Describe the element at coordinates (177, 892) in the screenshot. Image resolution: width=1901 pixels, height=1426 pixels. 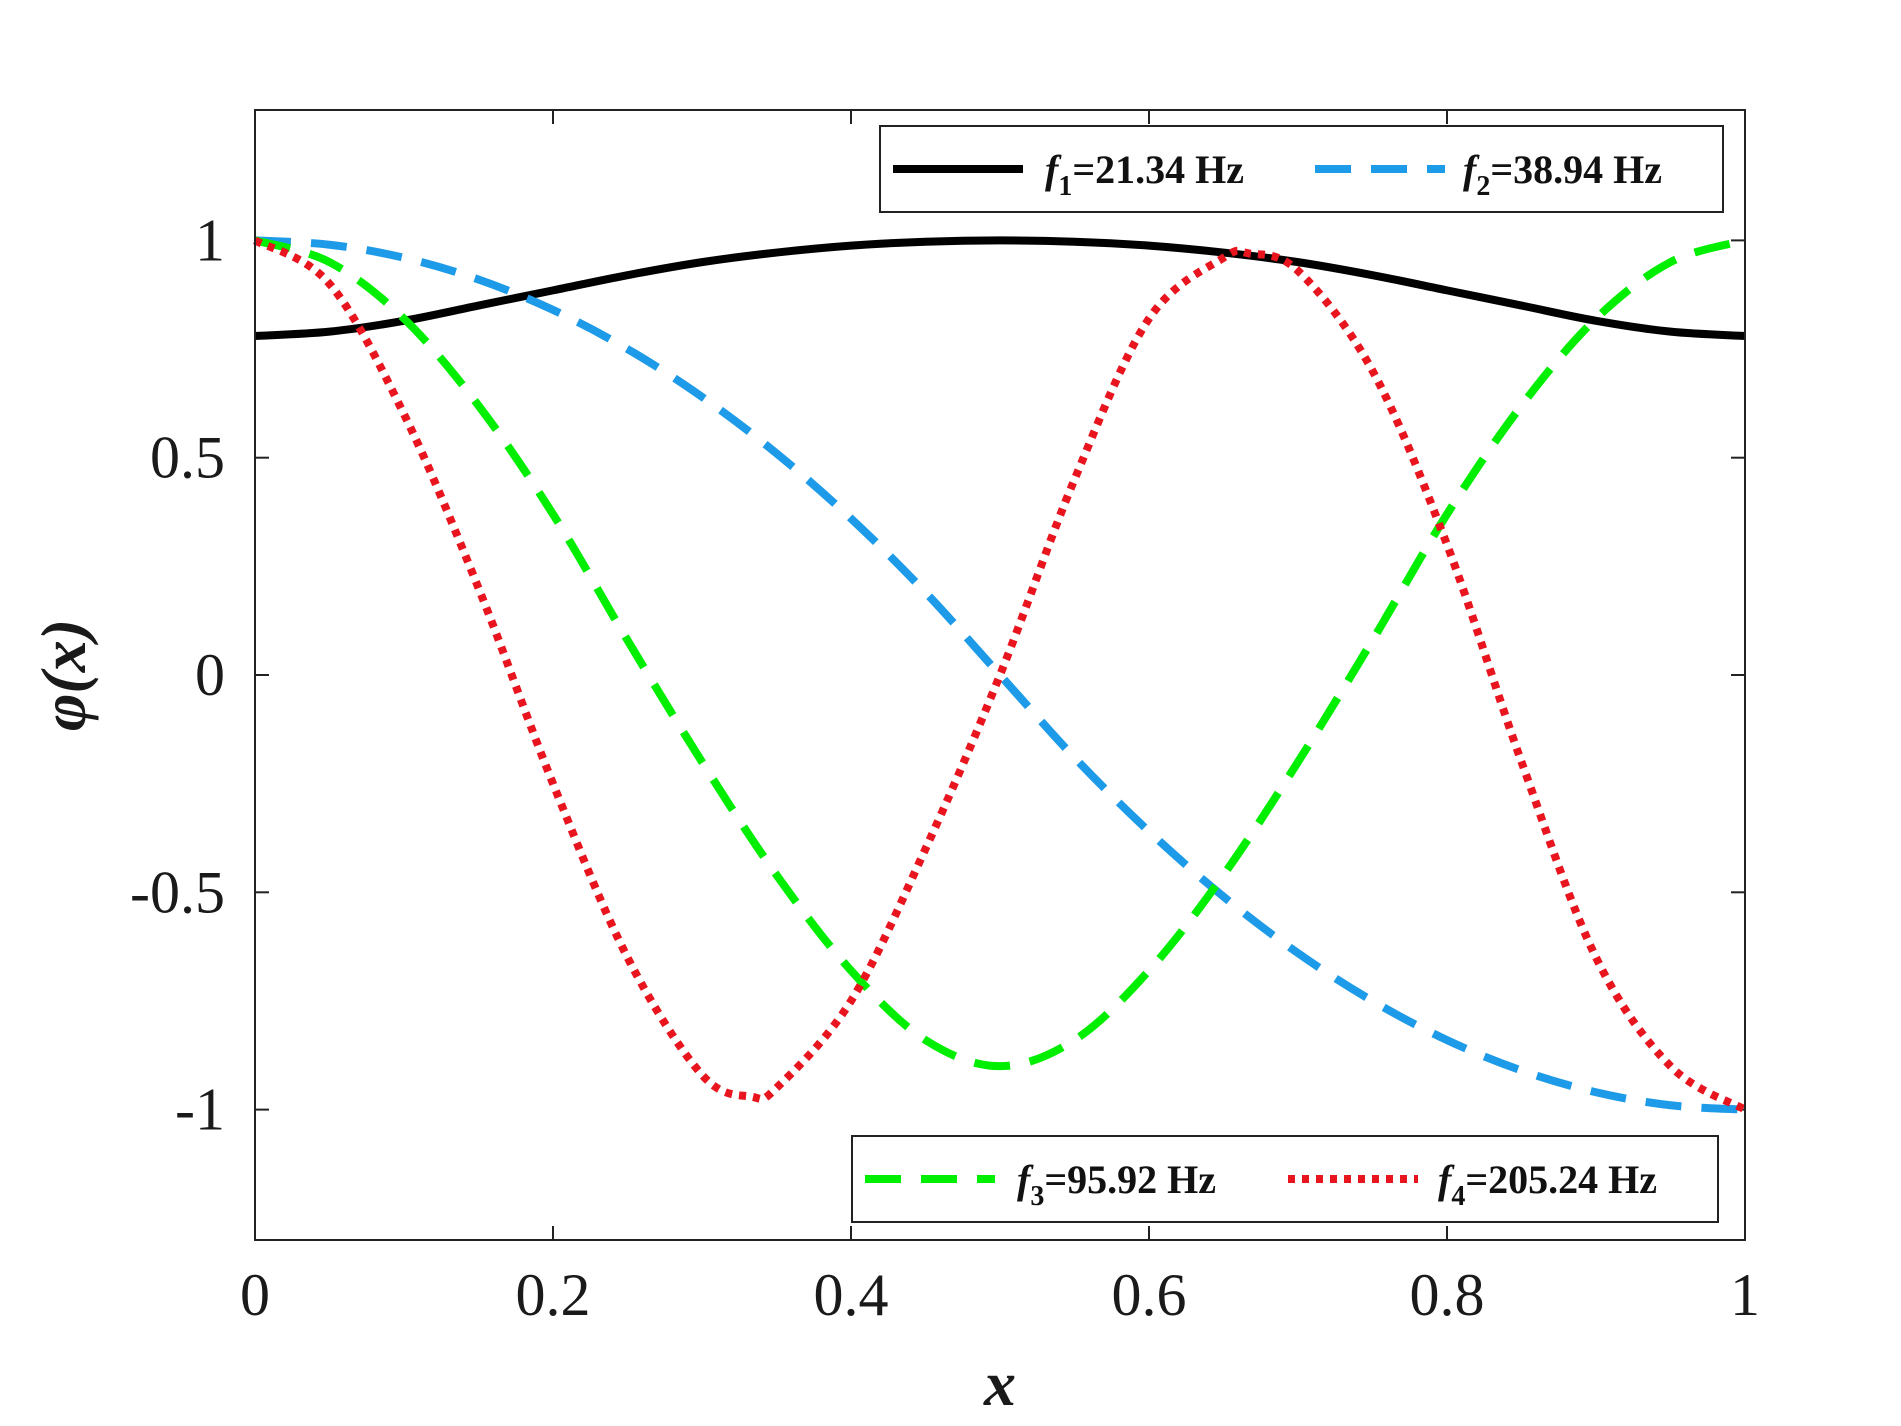
I see `y-tick-label-3: -0.5` at that location.